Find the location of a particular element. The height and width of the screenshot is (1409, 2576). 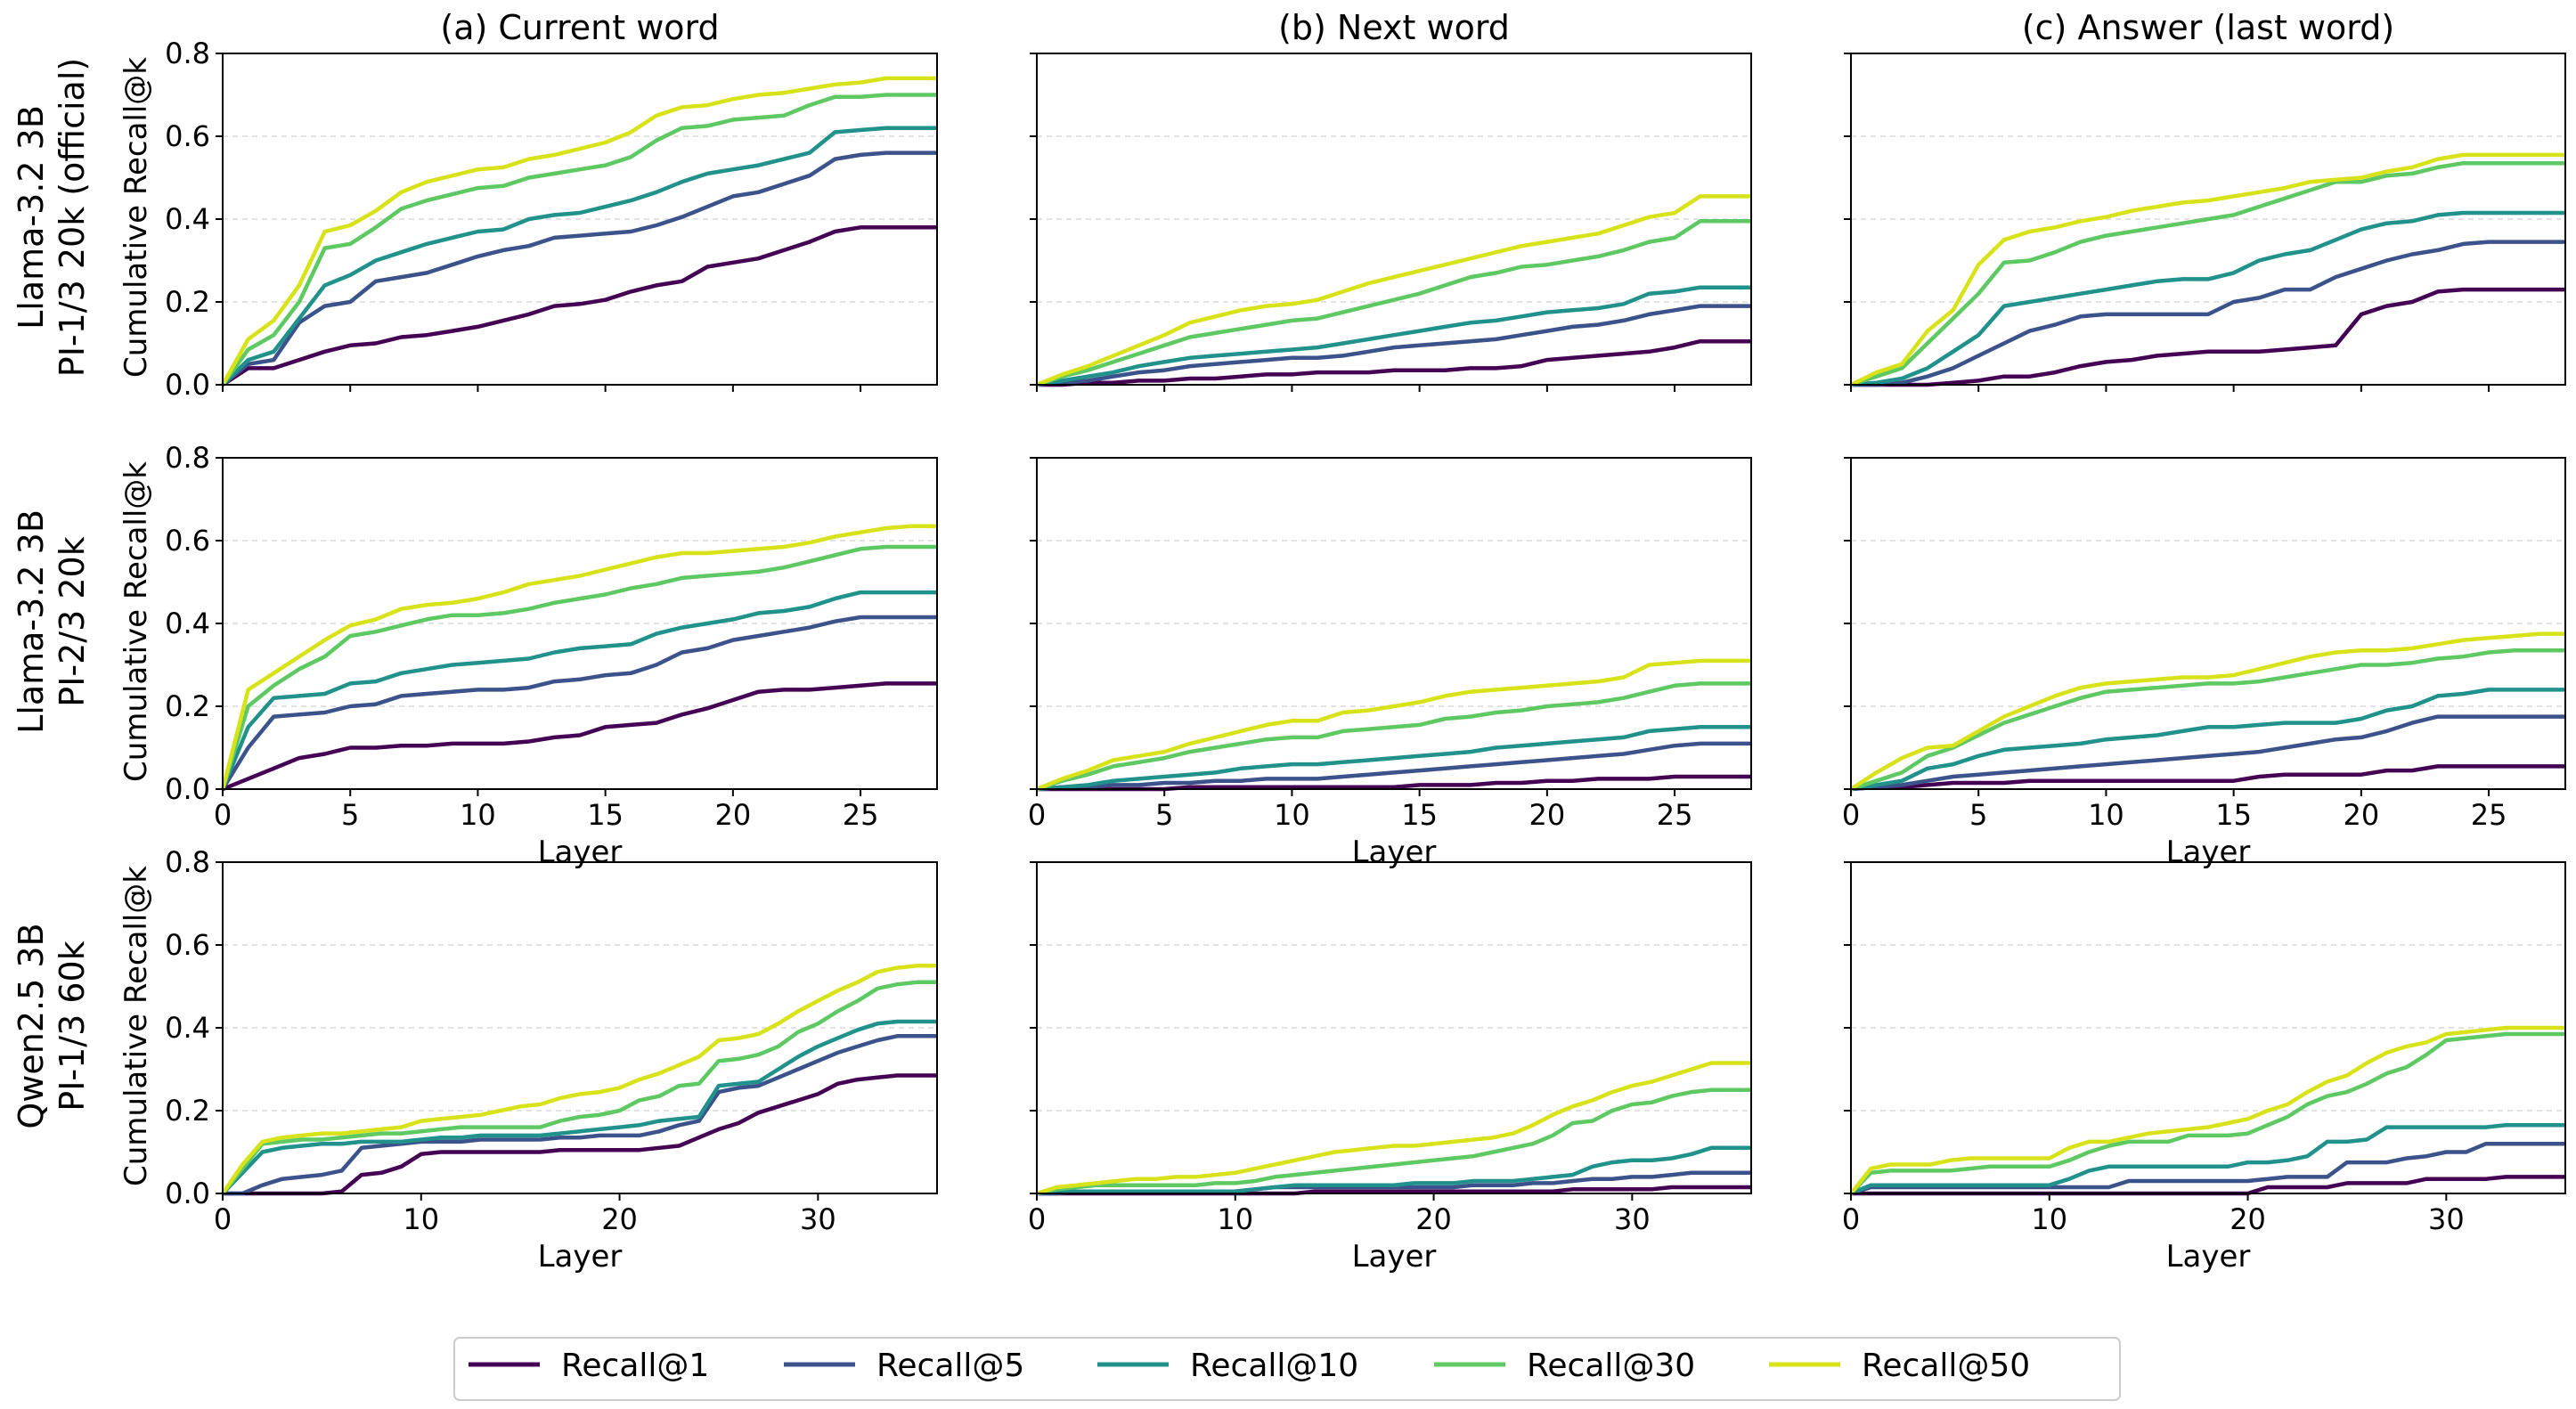

xlabel-row-3-col-a: Layer is located at coordinates (581, 1257).